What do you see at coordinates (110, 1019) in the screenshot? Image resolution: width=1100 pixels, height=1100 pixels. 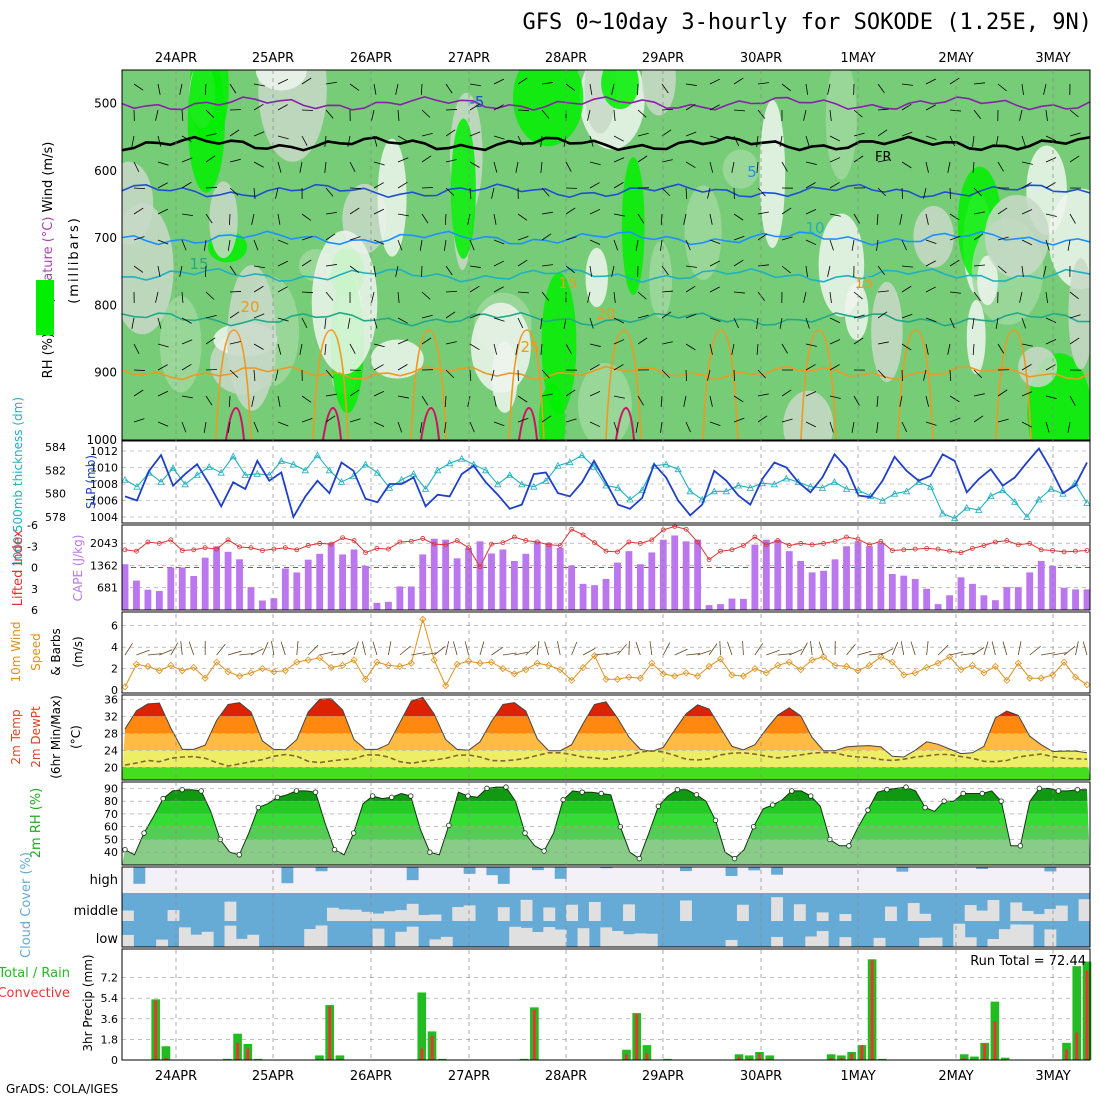 I see `precip-tick-label: 3.6` at bounding box center [110, 1019].